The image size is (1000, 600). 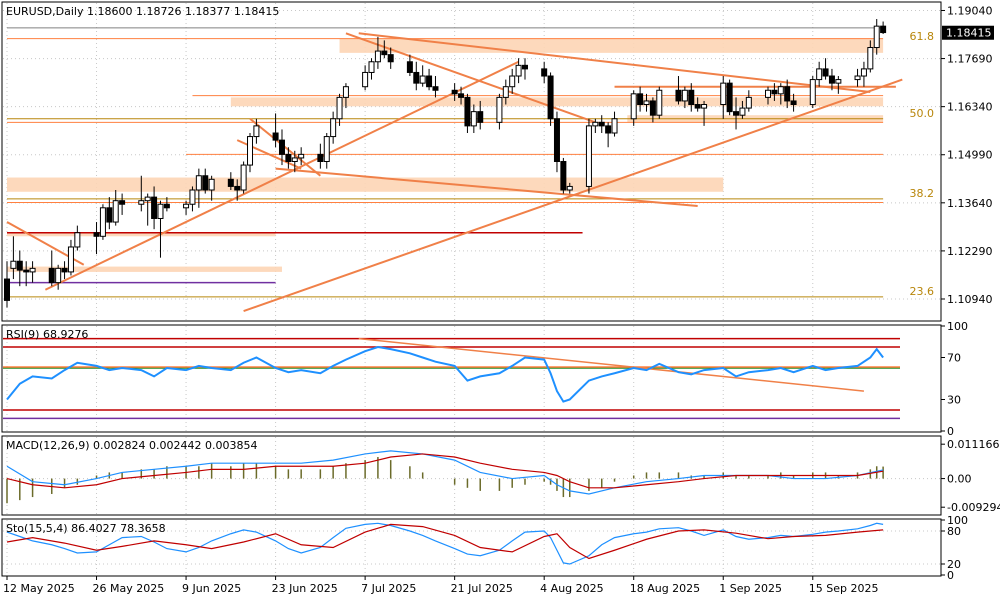 What do you see at coordinates (954, 531) in the screenshot?
I see `stochastic-axis-label: 80` at bounding box center [954, 531].